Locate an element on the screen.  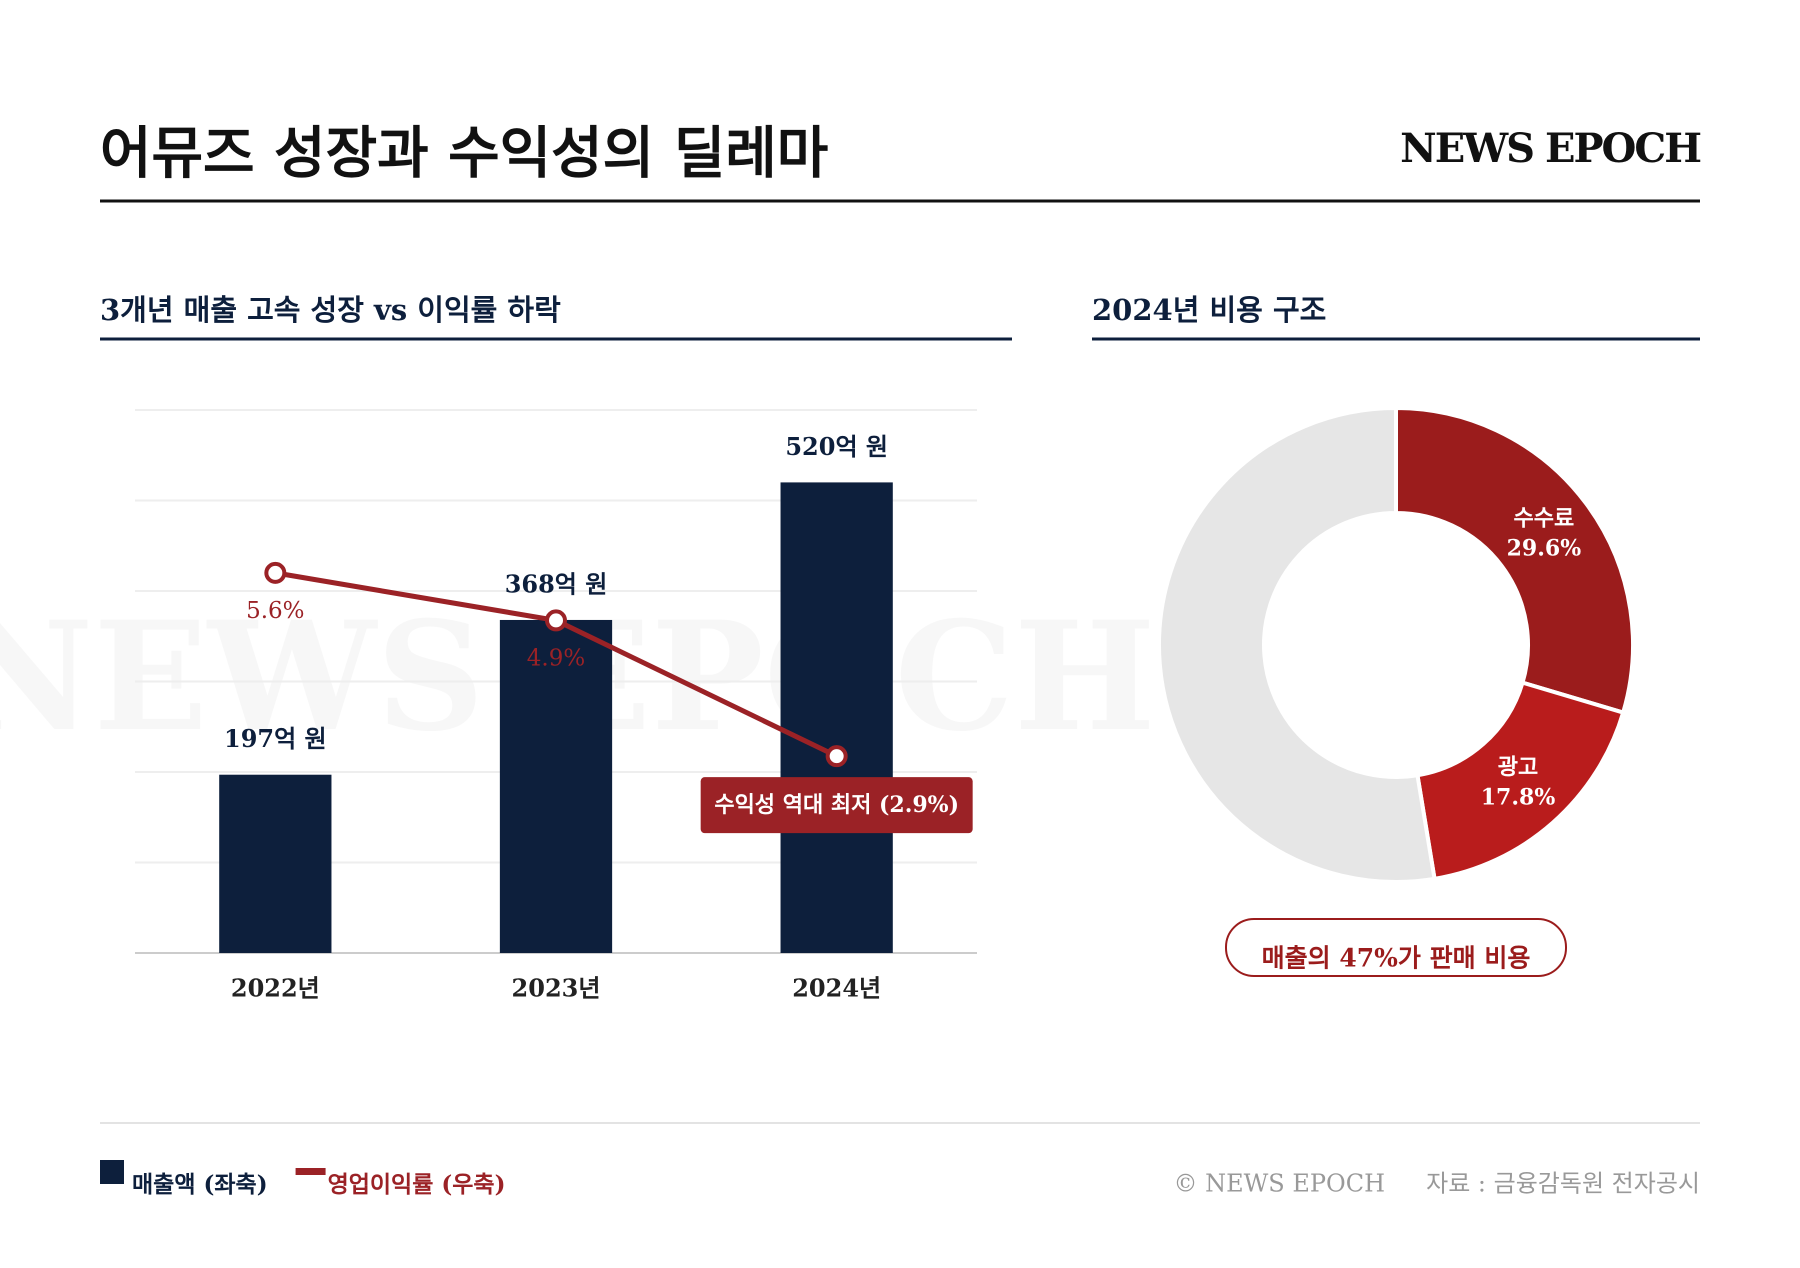
legend-label: 영업이익률 (우축) is located at coordinates (417, 1184).